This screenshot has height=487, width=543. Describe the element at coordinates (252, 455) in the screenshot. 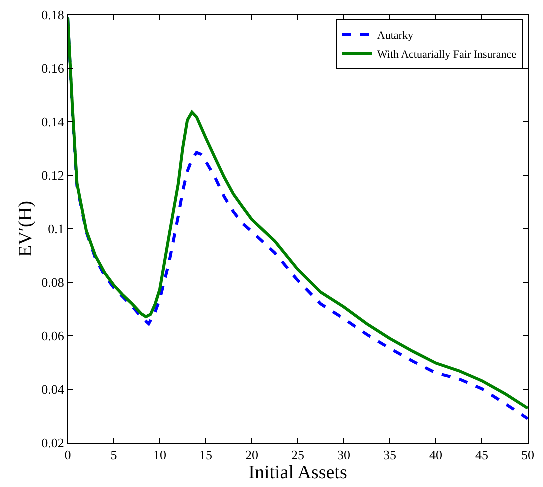

I see `x-tick-label: 20` at that location.